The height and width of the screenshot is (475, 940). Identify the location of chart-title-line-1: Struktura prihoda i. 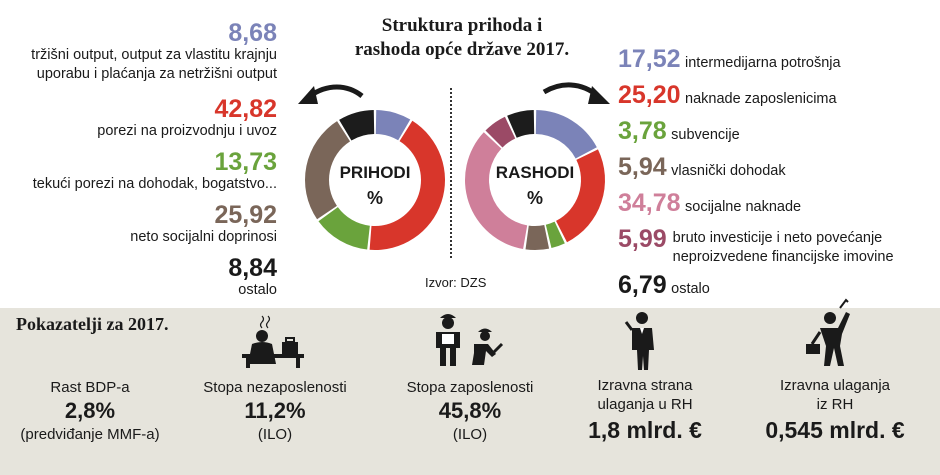
(462, 25).